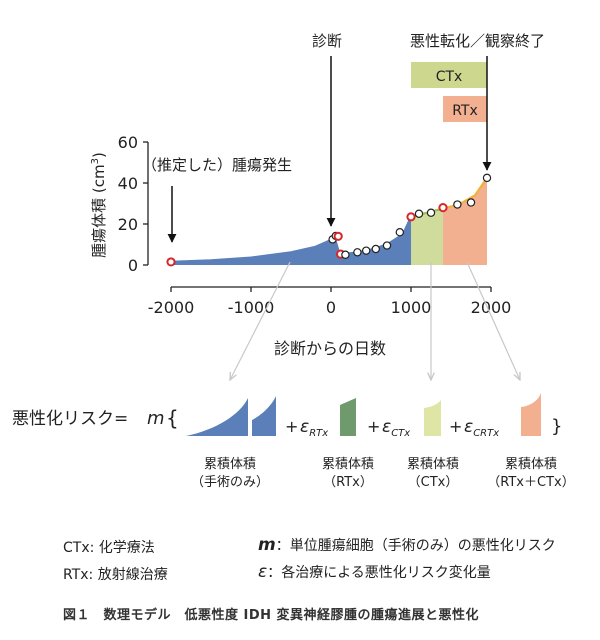 This screenshot has height=640, width=600. I want to click on legend-m: m：単位腫瘍細胞（手術のみ）の悪性化リスク, so click(407, 545).